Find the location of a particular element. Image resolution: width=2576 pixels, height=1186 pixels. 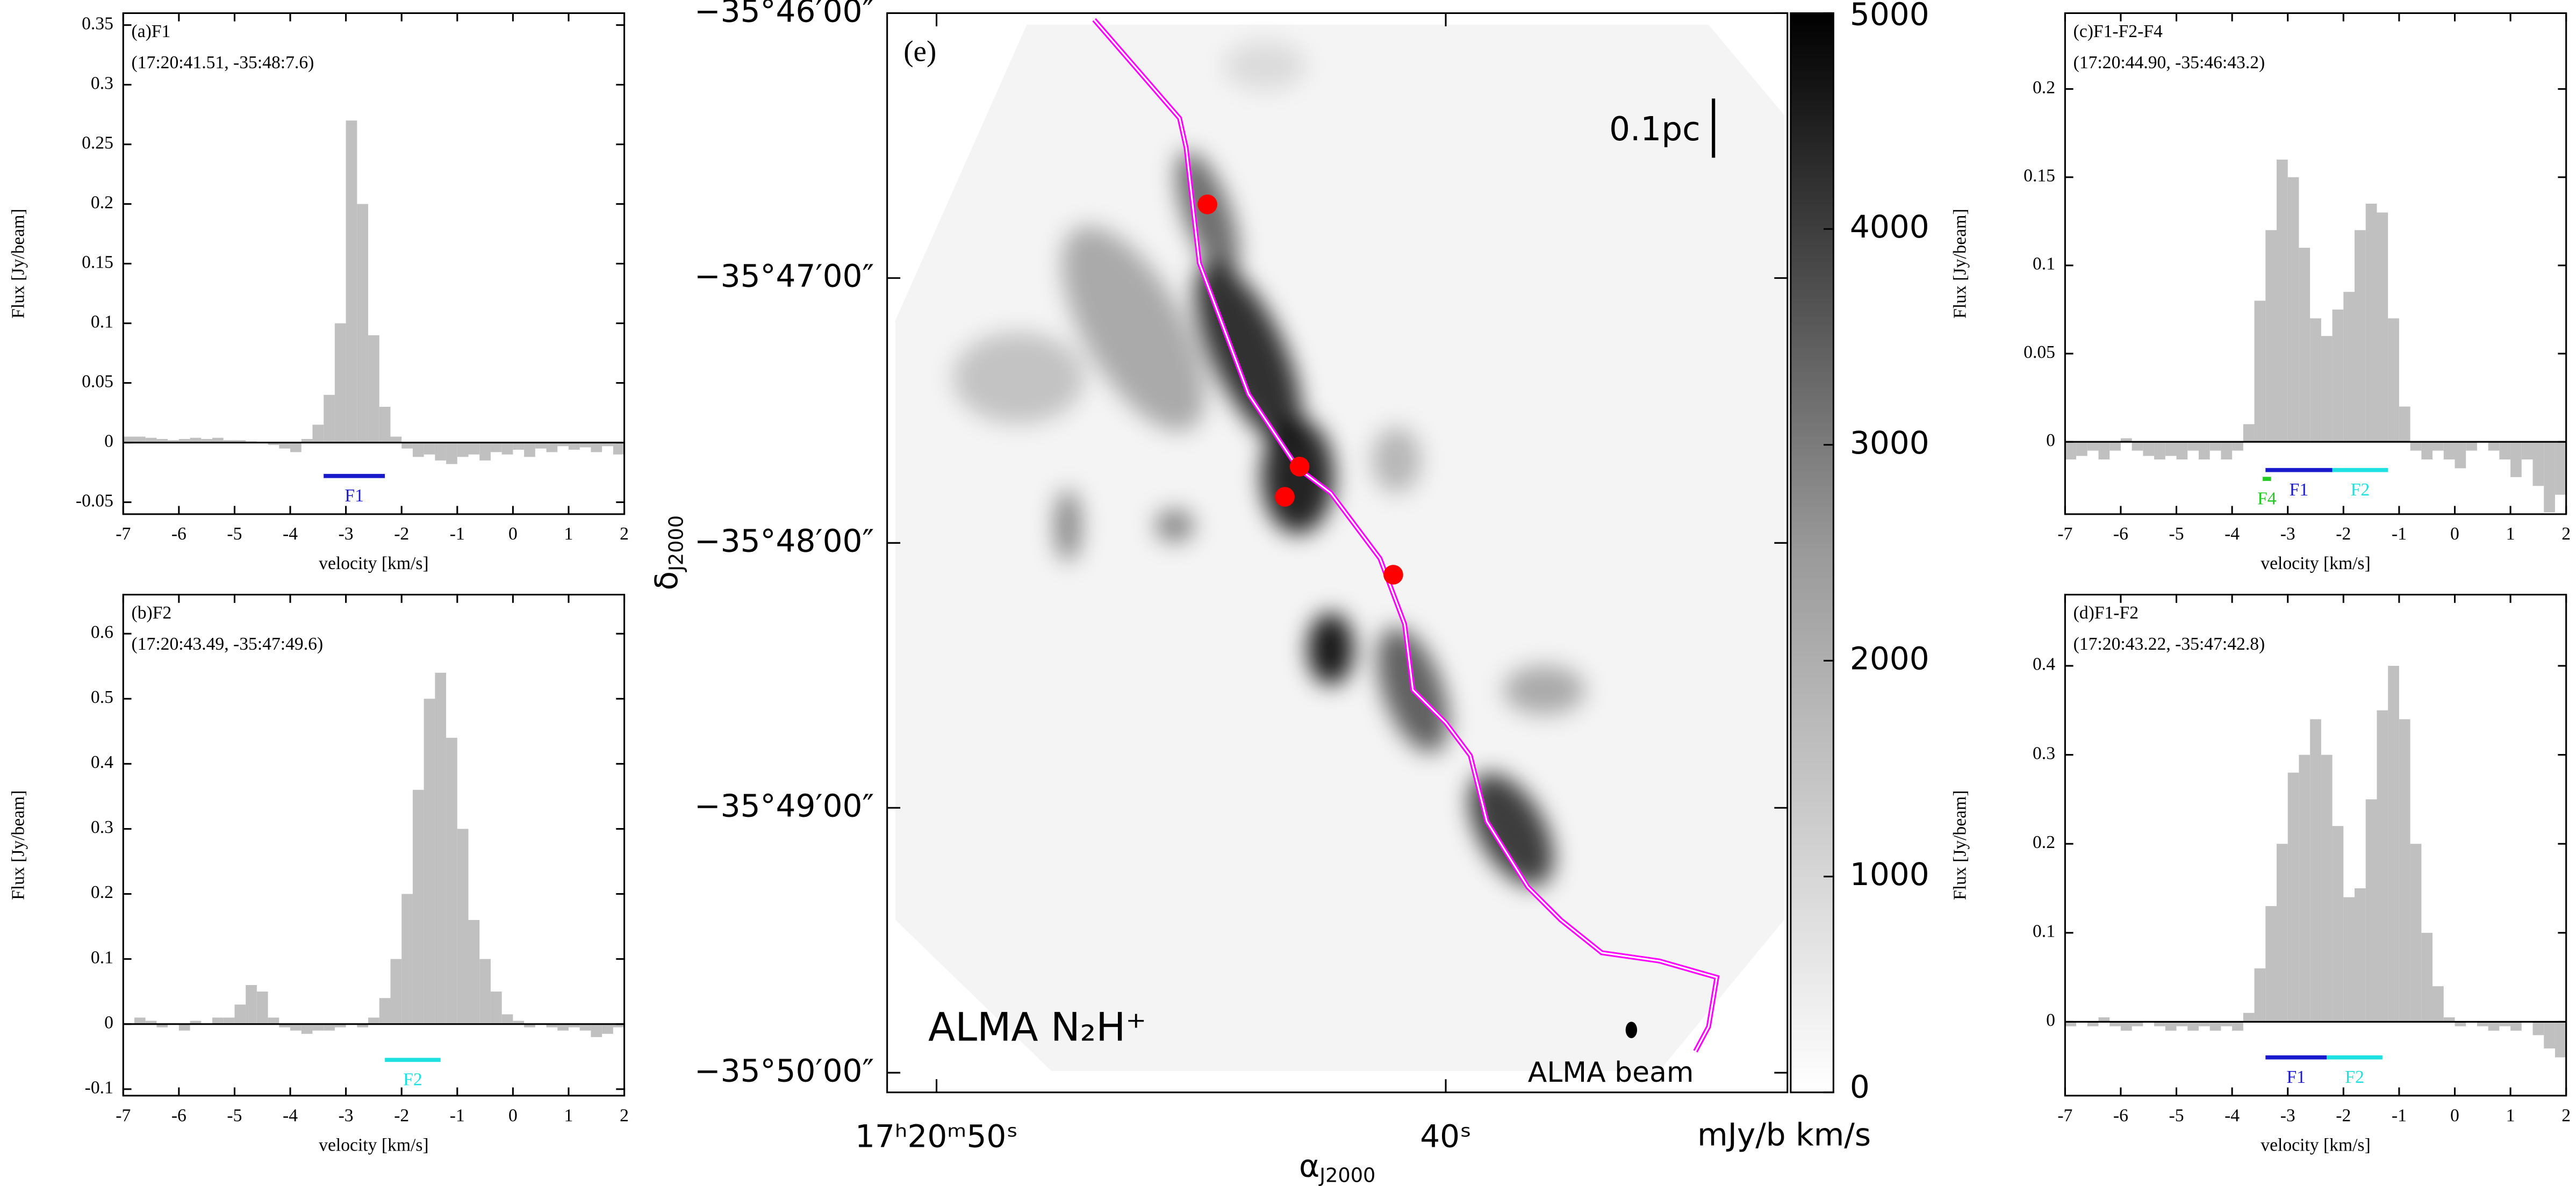

y-tick-label: -0.1 is located at coordinates (99, 1087).